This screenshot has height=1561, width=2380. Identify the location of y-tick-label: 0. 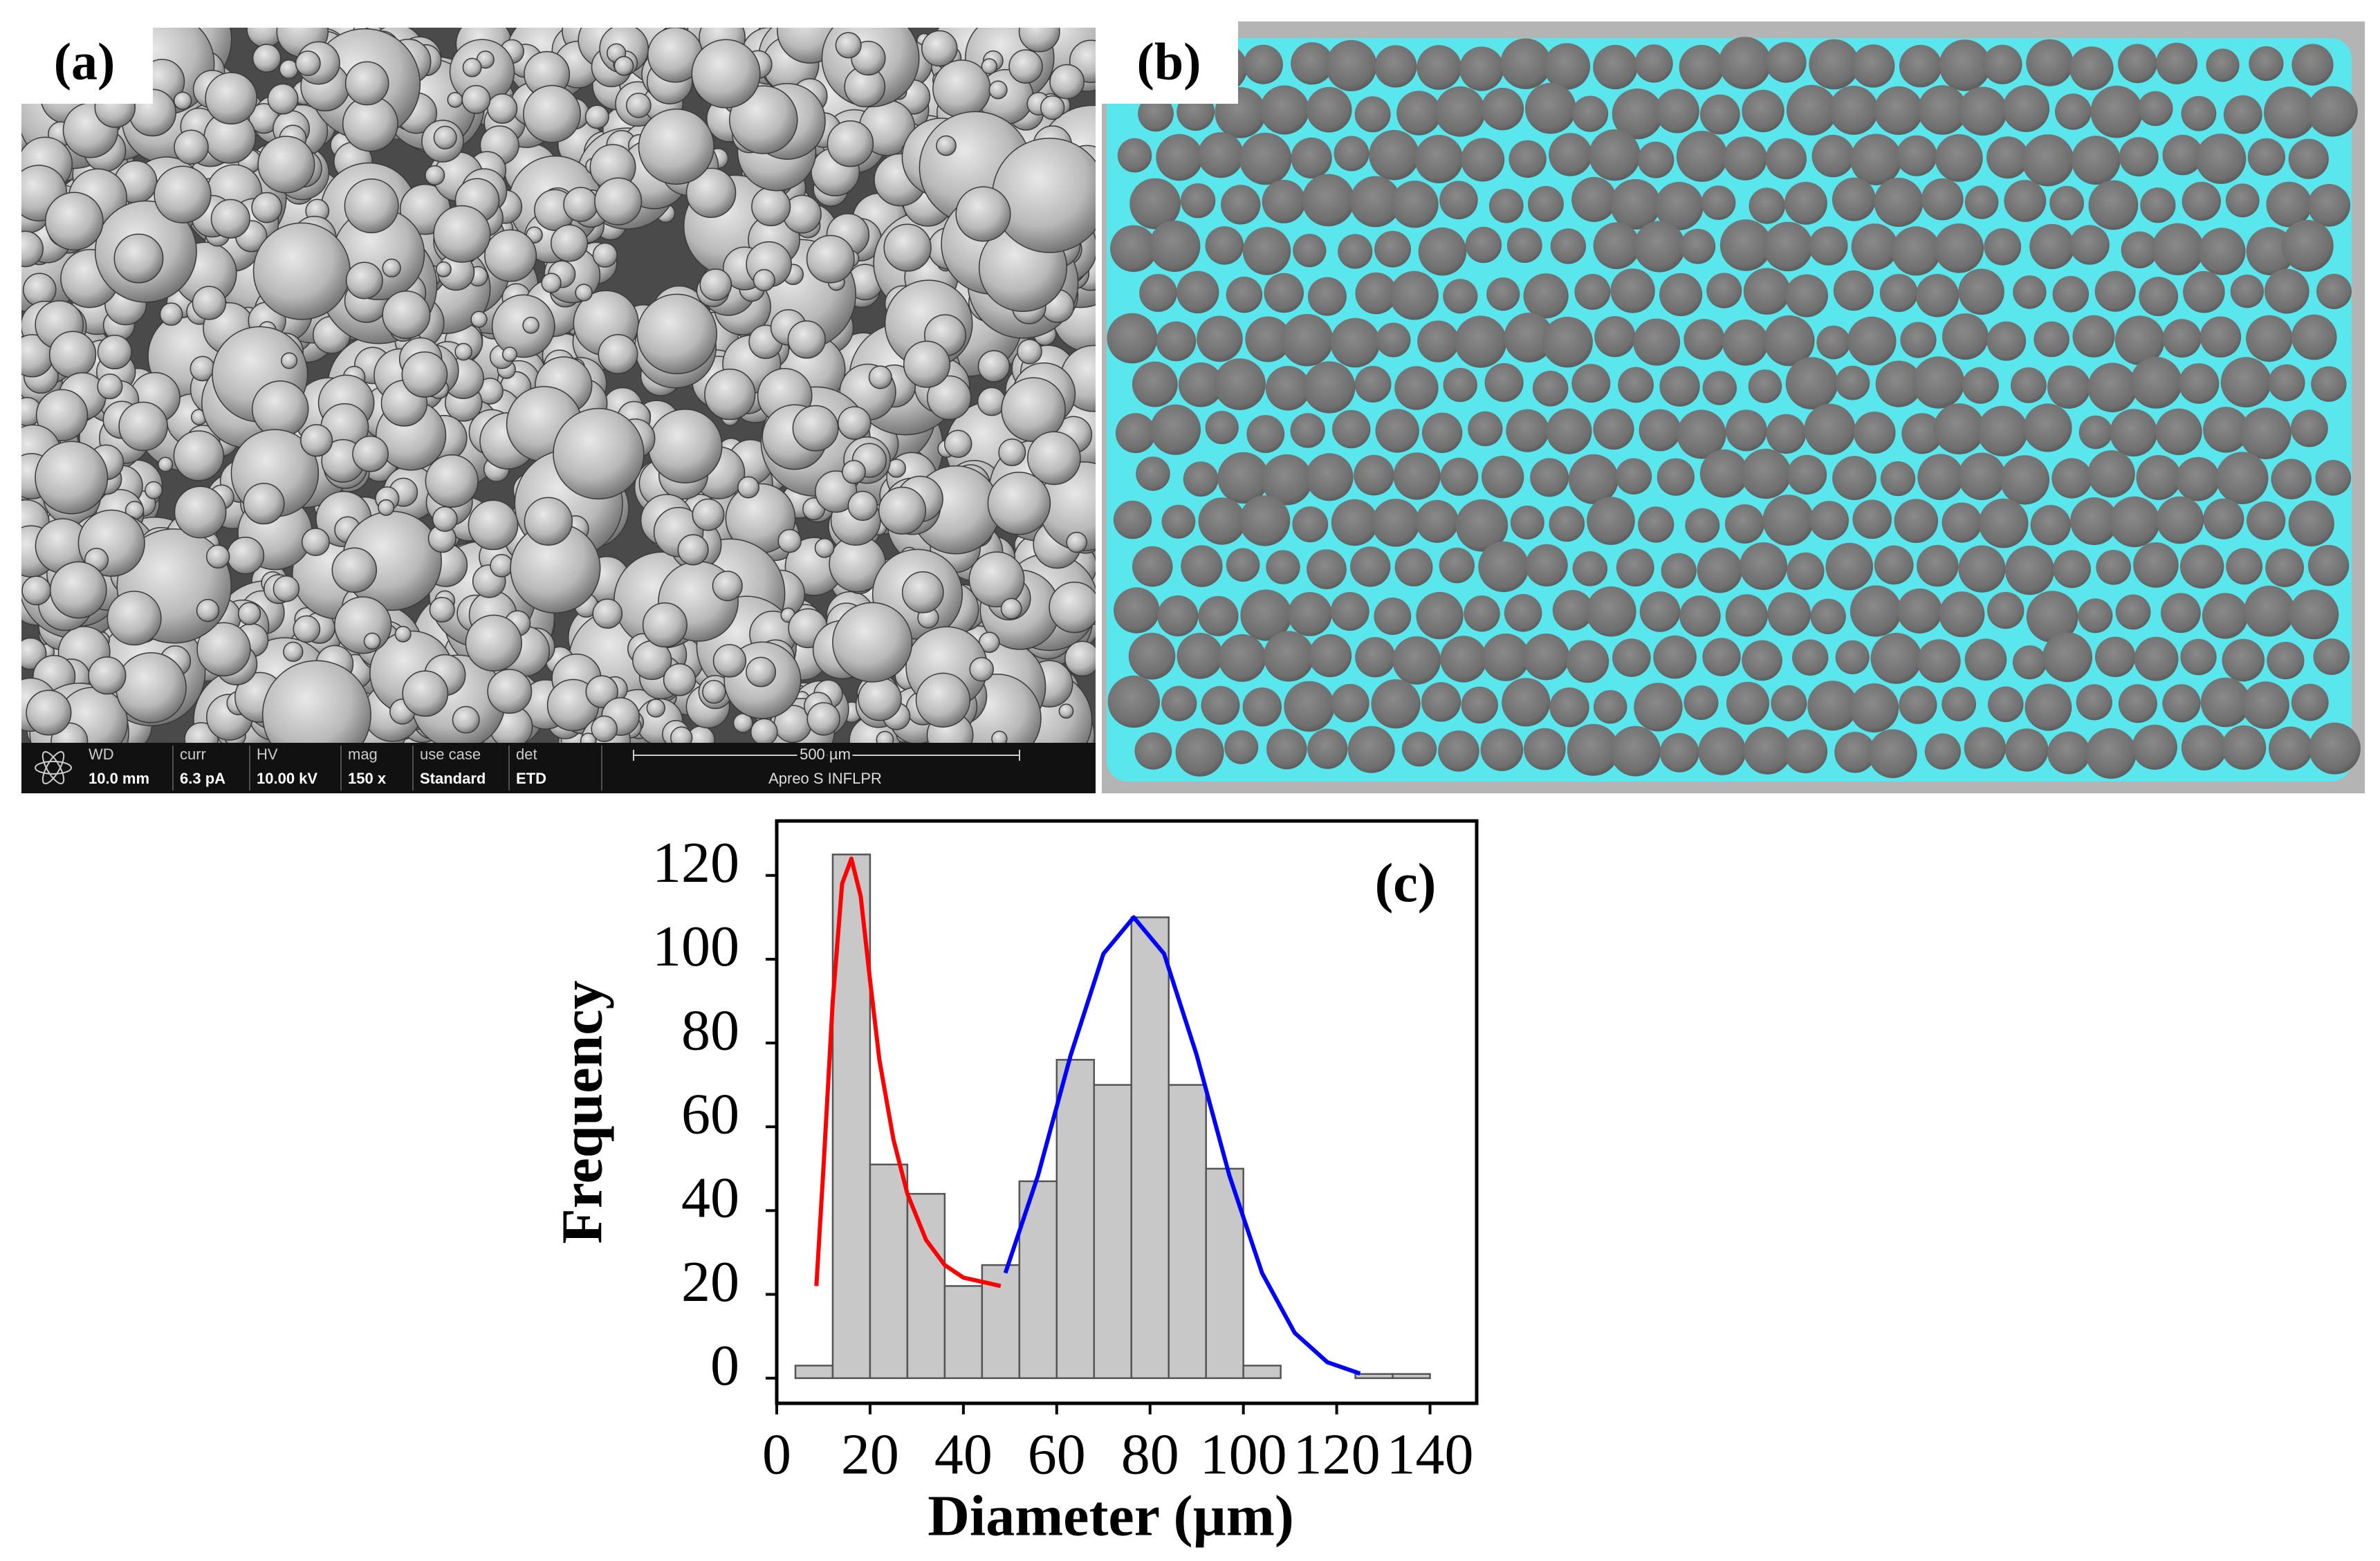
(724, 1365).